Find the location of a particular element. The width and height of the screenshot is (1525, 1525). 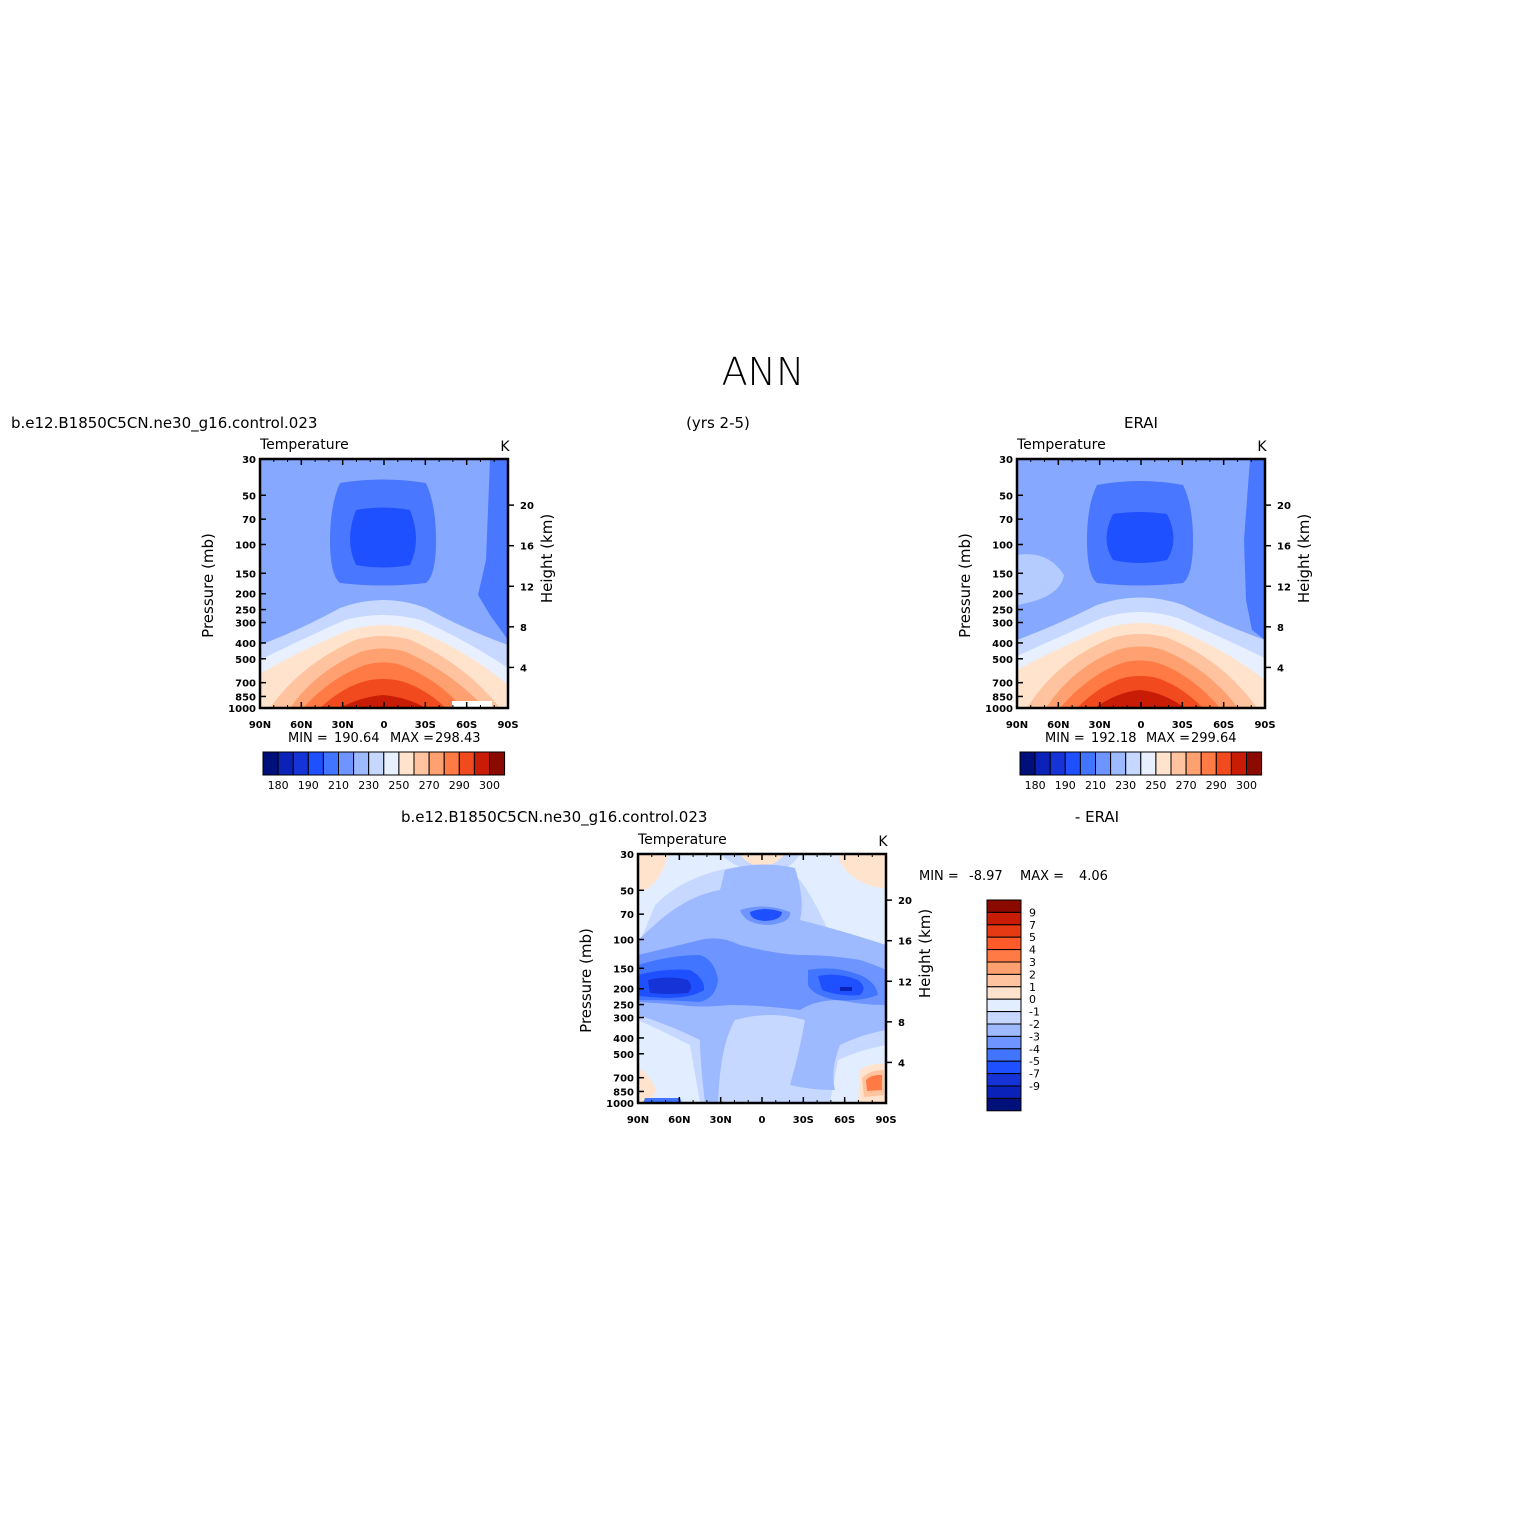

panel-obs-max-label: MAX = is located at coordinates (1168, 738).